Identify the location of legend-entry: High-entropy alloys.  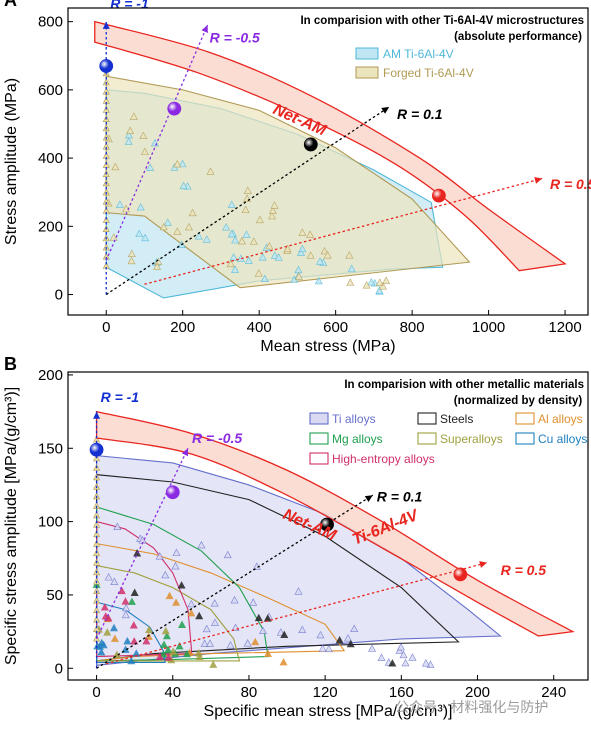
(383, 459).